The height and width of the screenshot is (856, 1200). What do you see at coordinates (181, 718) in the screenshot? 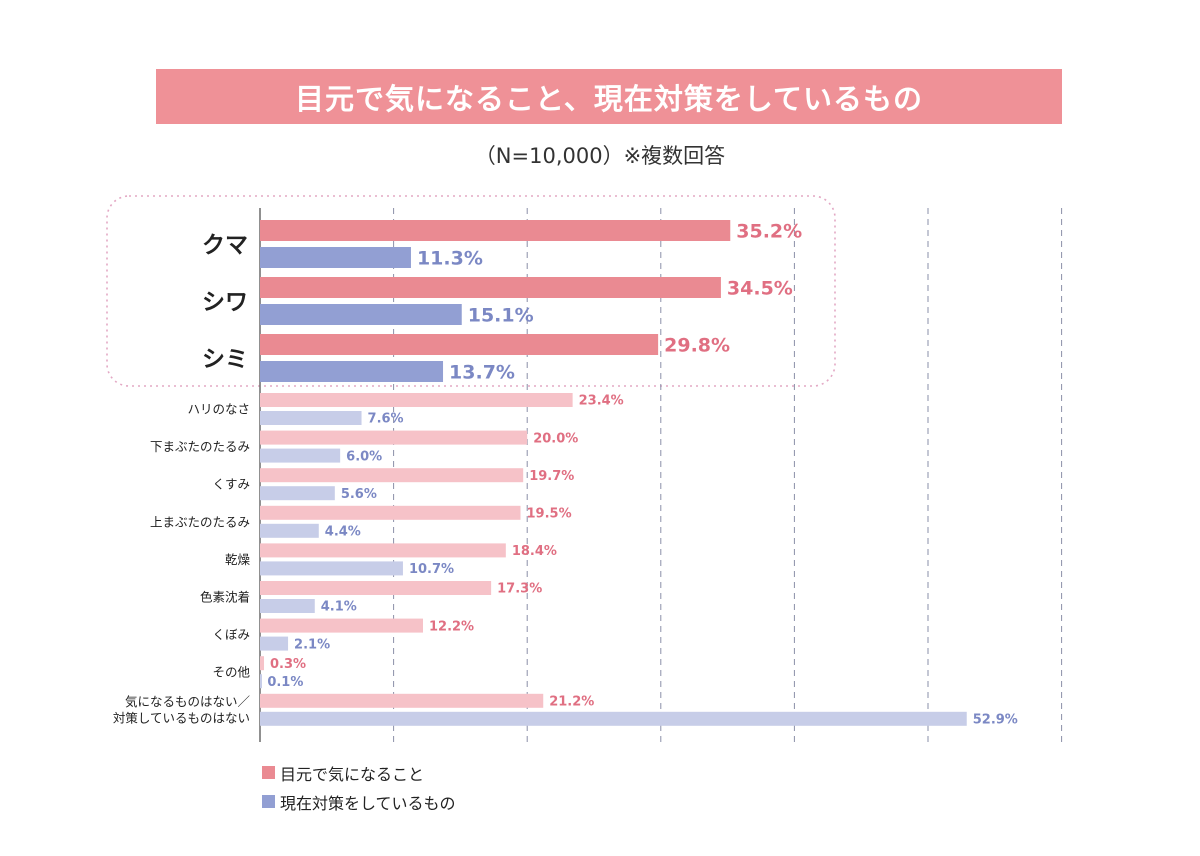
I see `category-label-11-line1: 対策しているものはない` at bounding box center [181, 718].